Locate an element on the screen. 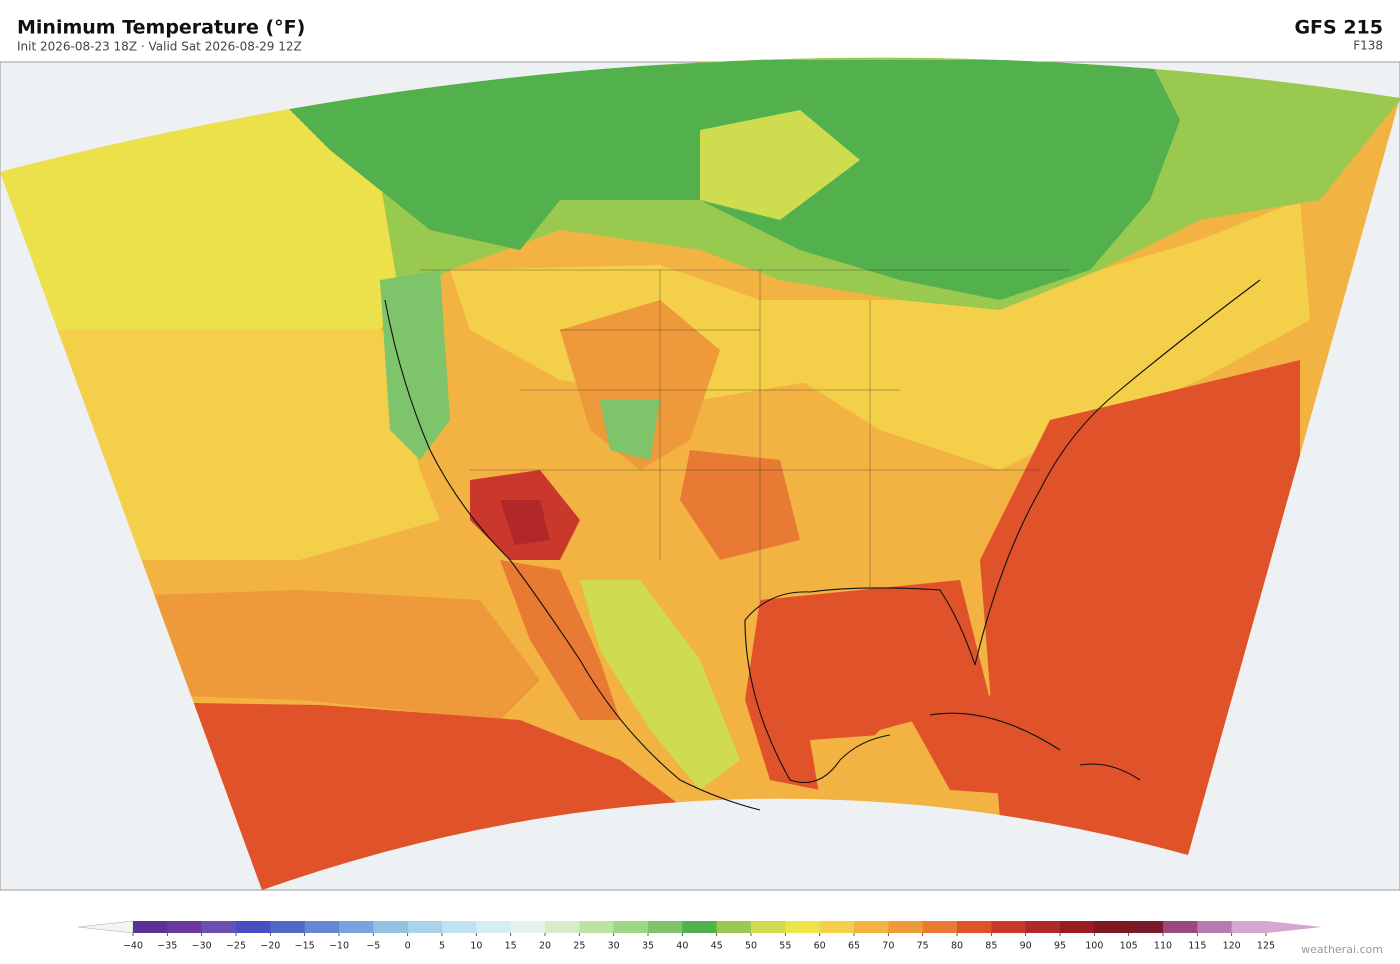  colorbar-tick-label: 65 is located at coordinates (854, 946).